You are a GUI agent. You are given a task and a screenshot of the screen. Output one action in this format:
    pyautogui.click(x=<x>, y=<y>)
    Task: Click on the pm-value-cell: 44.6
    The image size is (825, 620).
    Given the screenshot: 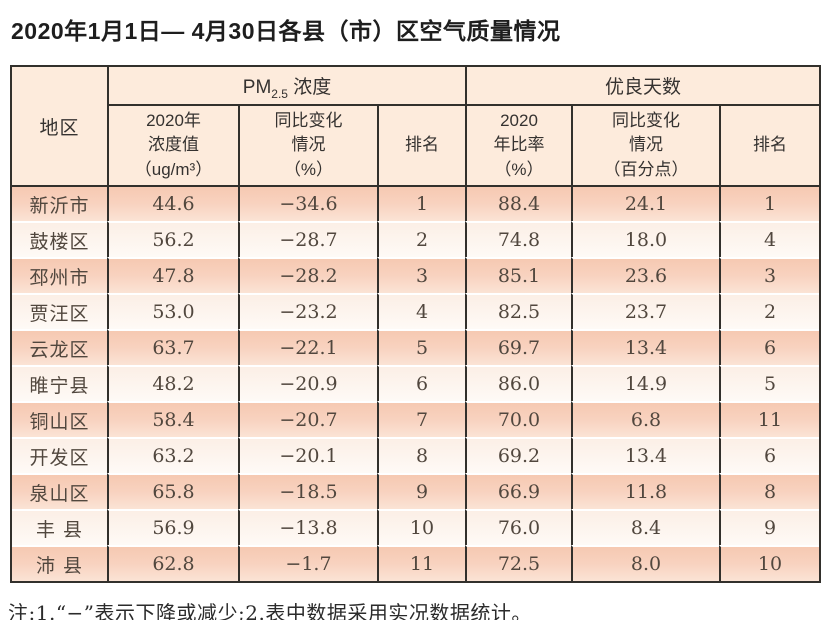 What is the action you would take?
    pyautogui.click(x=172, y=204)
    